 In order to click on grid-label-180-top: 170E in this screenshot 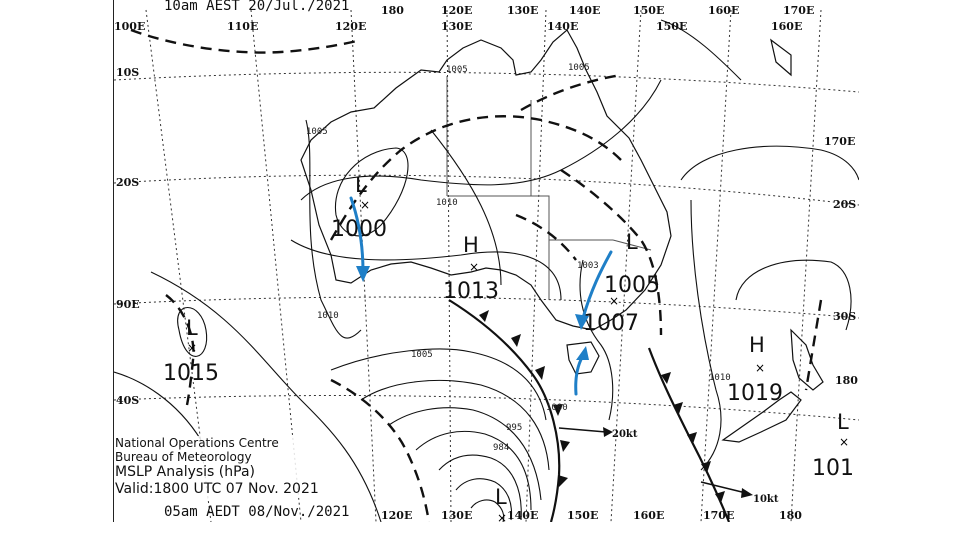, I will do `click(798, 10)`.